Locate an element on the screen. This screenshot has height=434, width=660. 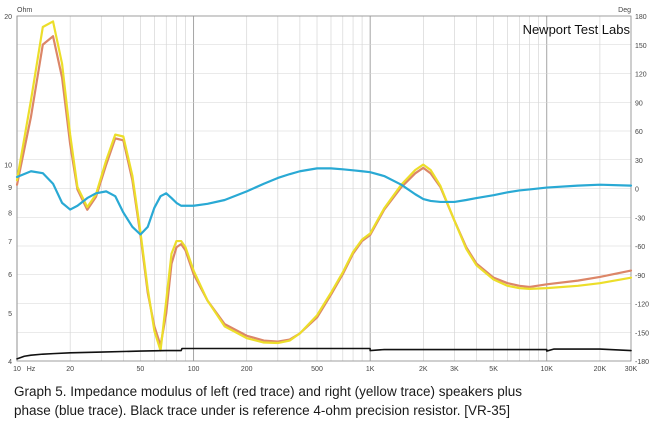
right-tick-label: -90 is located at coordinates (640, 276).